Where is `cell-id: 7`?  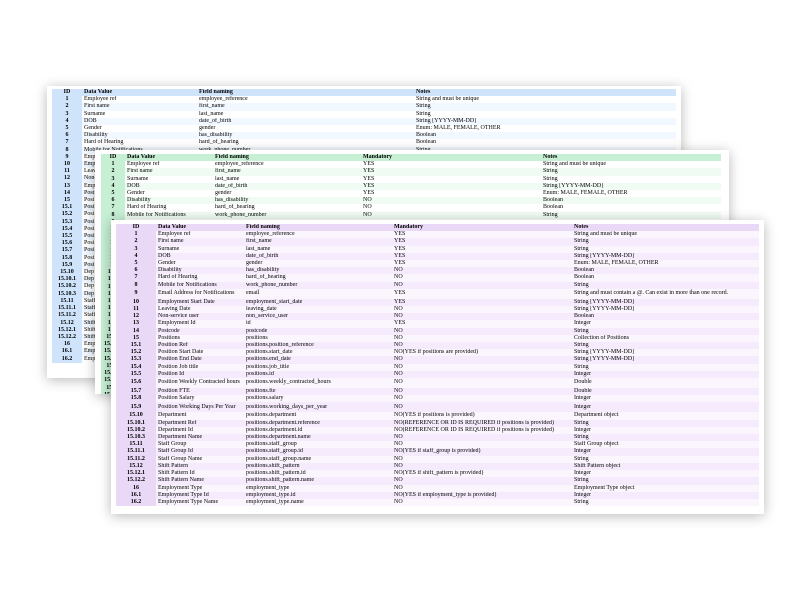
cell-id: 7 is located at coordinates (67, 143).